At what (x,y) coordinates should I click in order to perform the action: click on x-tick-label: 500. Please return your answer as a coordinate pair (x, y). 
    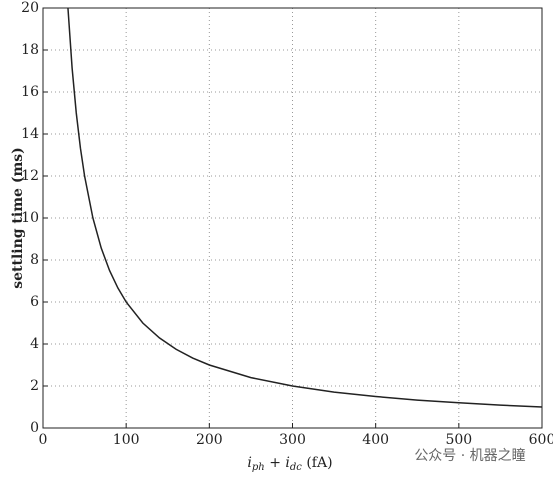
    Looking at the image, I should click on (458, 440).